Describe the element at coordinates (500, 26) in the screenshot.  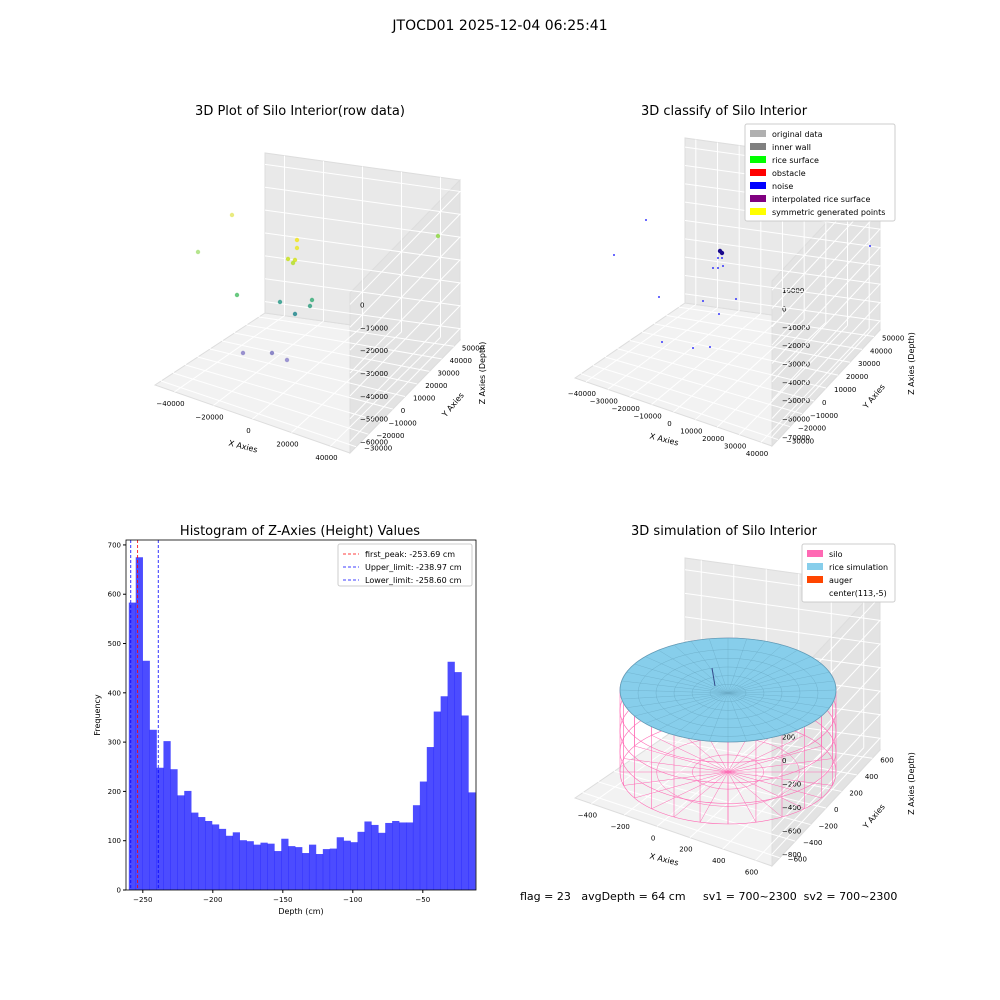
I see `figure-title: JTOCD01 2025-12-04 06:25:41` at that location.